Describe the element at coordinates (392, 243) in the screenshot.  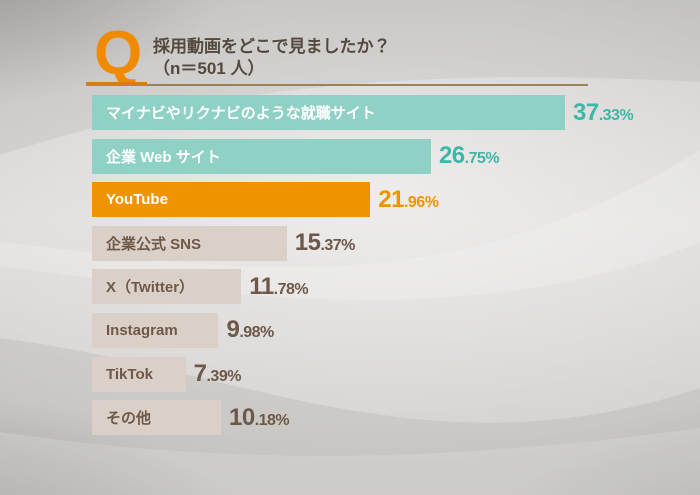
I see `bar-row: 企業公式 SNS 15.37%` at that location.